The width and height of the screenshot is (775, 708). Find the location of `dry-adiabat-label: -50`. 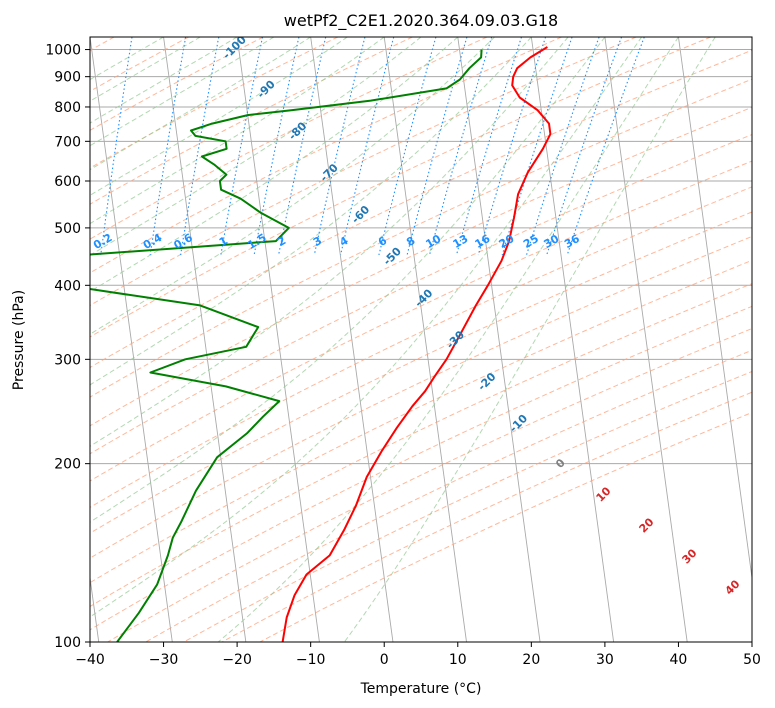

dry-adiabat-label: -50 is located at coordinates (392, 256).